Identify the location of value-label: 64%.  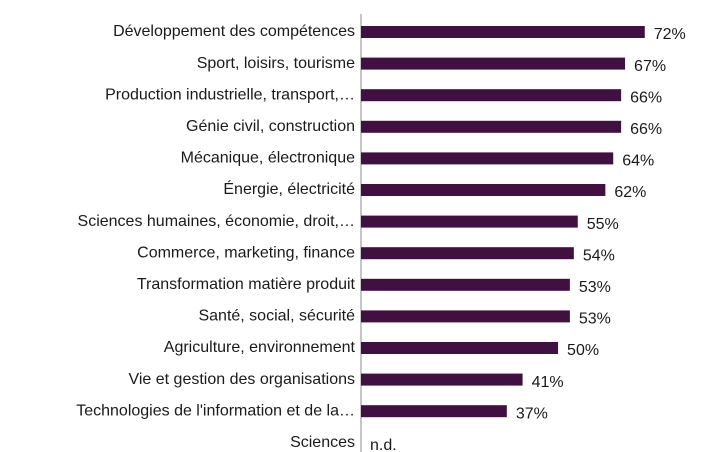
(638, 161).